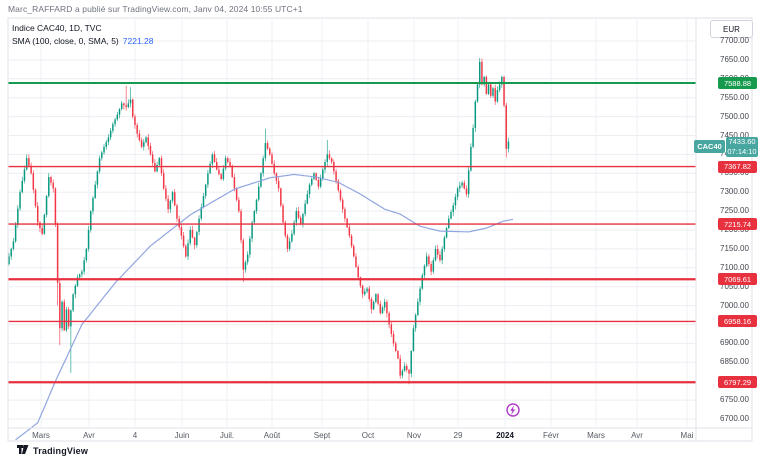  What do you see at coordinates (737, 321) in the screenshot?
I see `price-level-label: 6958.16` at bounding box center [737, 321].